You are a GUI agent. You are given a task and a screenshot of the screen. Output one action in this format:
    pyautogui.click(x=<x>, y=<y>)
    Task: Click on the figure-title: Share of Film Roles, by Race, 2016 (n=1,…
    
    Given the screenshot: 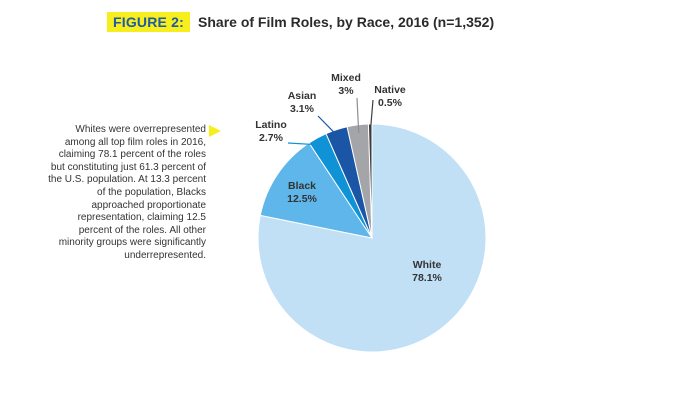 What is the action you would take?
    pyautogui.click(x=346, y=22)
    